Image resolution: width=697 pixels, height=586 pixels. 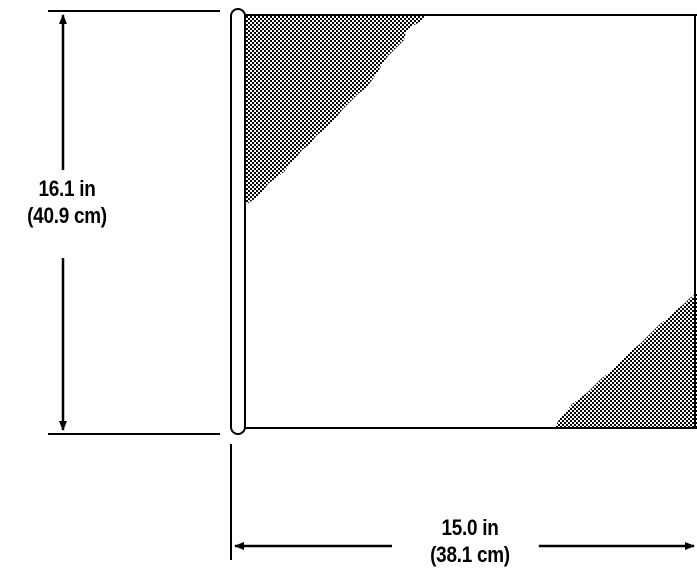 What do you see at coordinates (67, 188) in the screenshot?
I see `height-inches: 16.1 in` at bounding box center [67, 188].